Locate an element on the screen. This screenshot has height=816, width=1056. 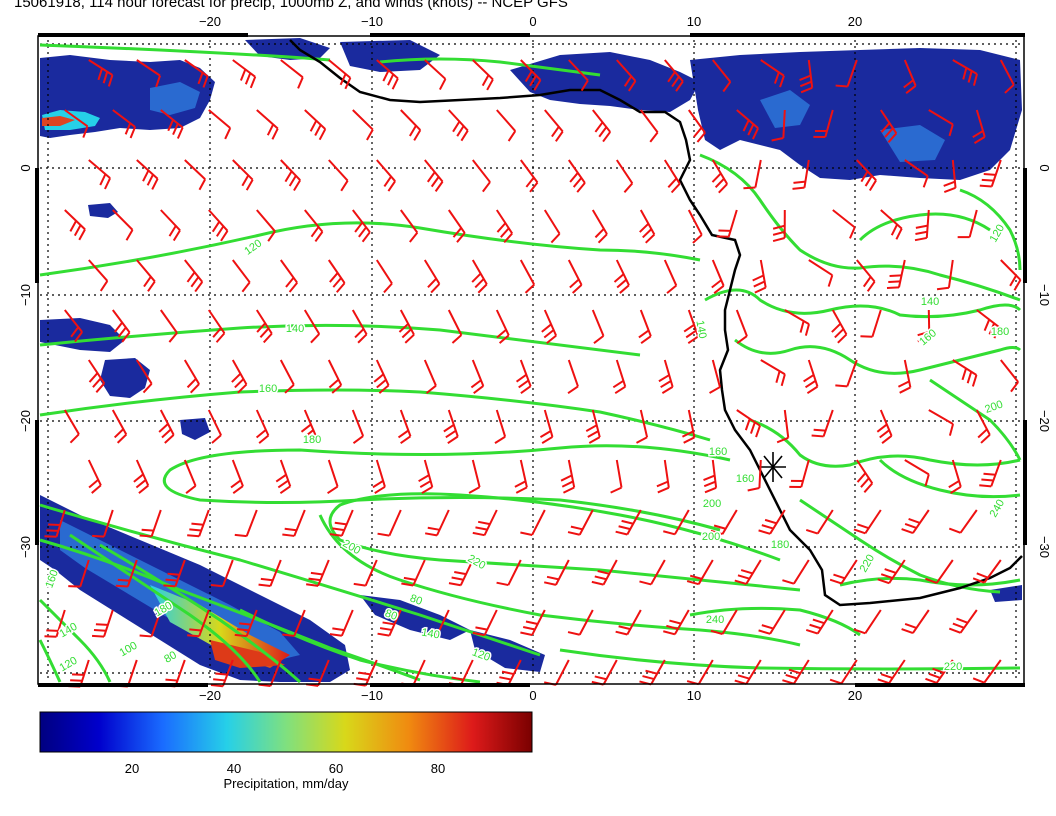
contour-label: 120 is located at coordinates (253, 247).